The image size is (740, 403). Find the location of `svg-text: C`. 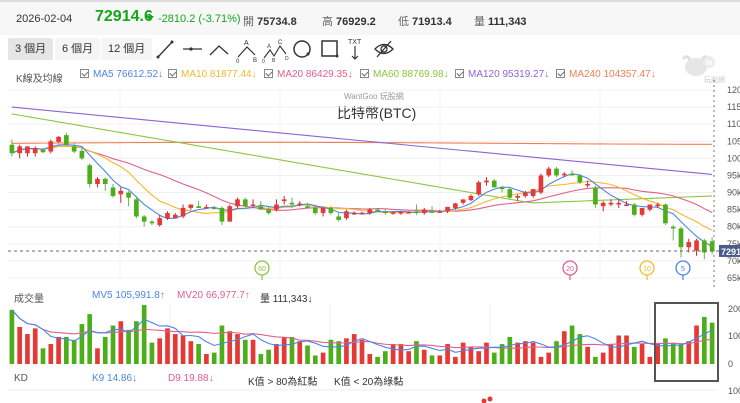

svg-text: C is located at coordinates (280, 43).